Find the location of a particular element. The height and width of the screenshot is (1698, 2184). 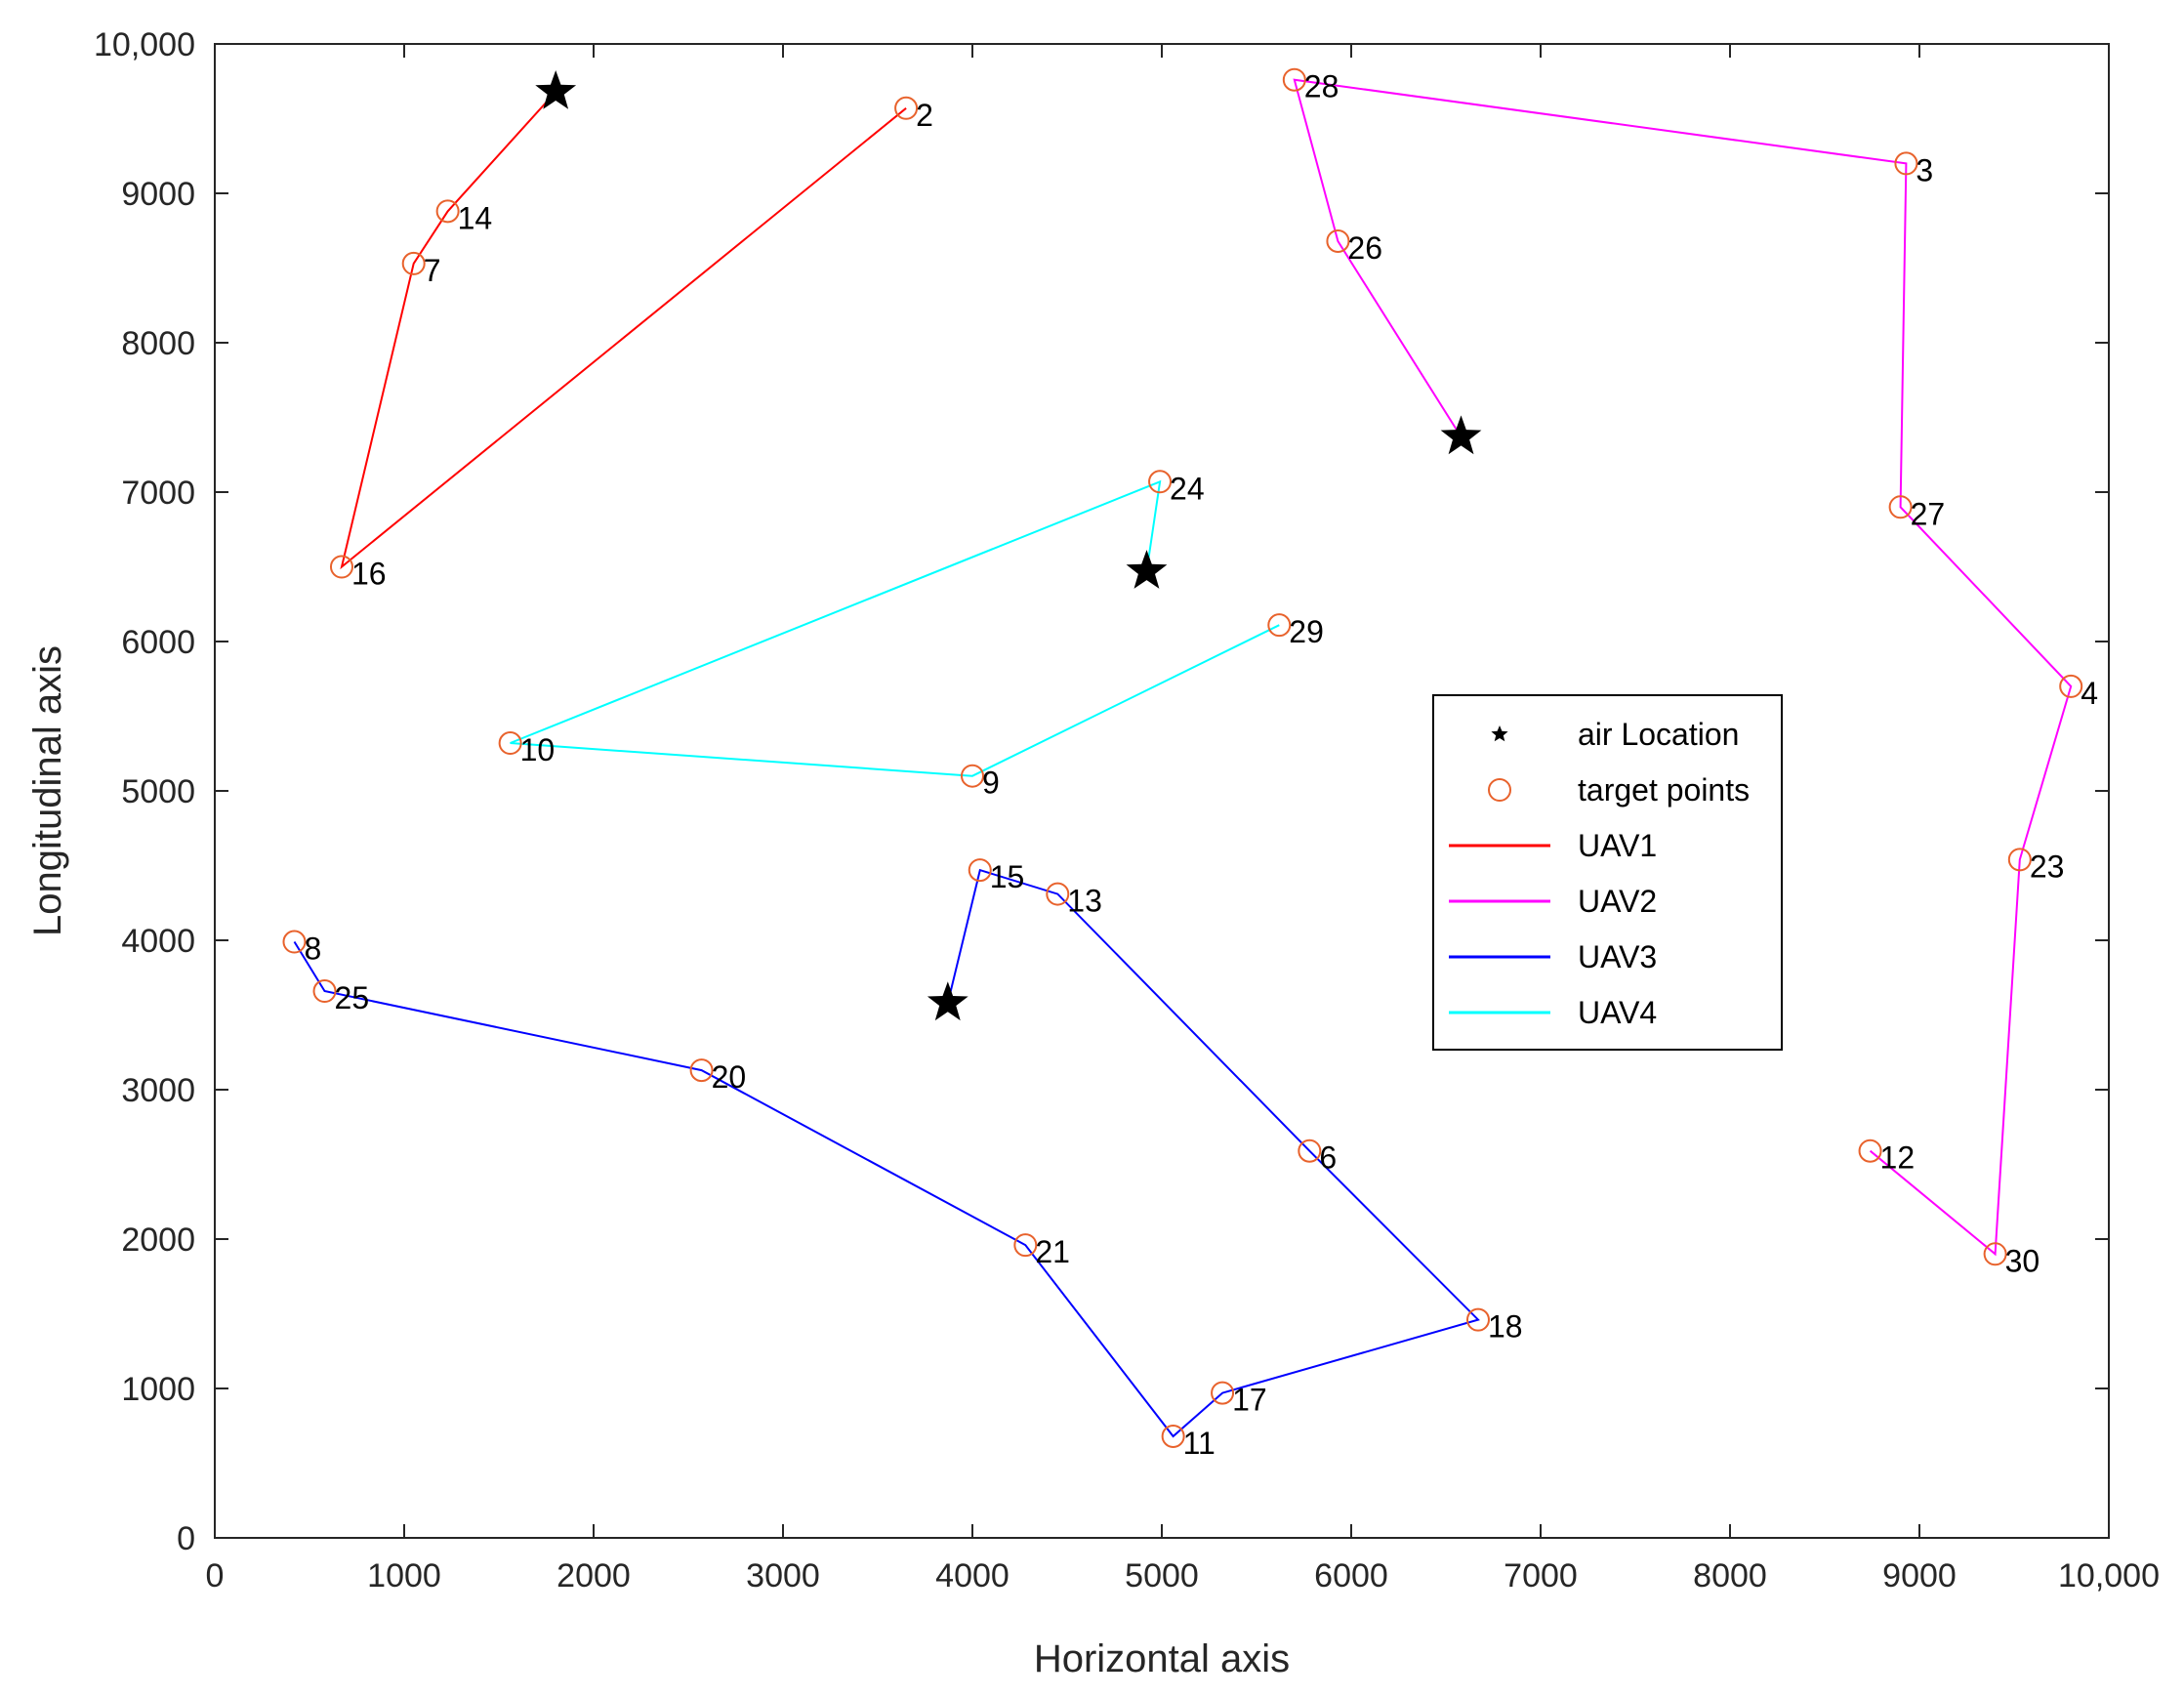

legend-label-uav4: UAV4 is located at coordinates (1617, 1012).